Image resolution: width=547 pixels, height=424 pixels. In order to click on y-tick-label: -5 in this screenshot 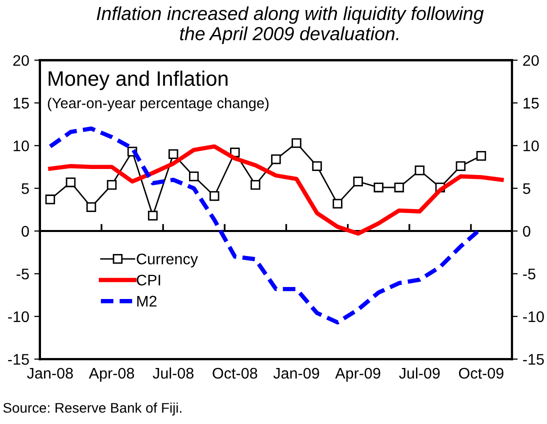, I will do `click(22, 274)`.